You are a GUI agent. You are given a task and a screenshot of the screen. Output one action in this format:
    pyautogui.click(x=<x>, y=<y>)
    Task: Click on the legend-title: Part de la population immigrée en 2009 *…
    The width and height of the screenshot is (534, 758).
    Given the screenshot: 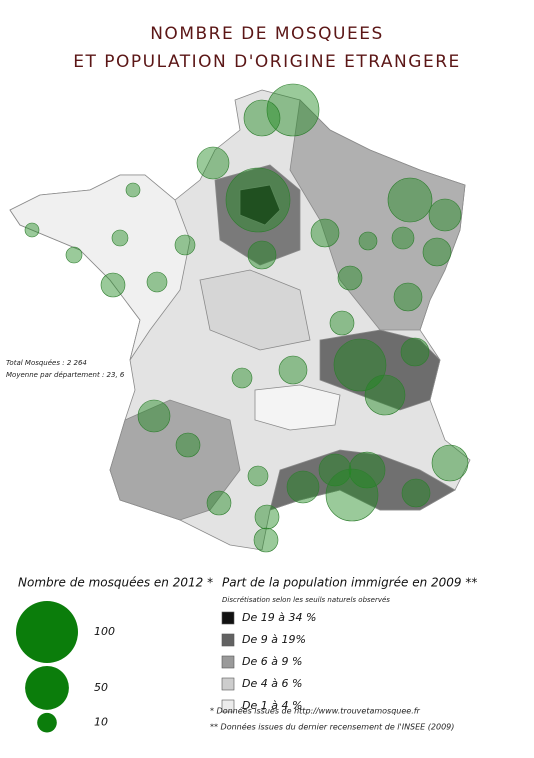 What is the action you would take?
    pyautogui.click(x=349, y=583)
    